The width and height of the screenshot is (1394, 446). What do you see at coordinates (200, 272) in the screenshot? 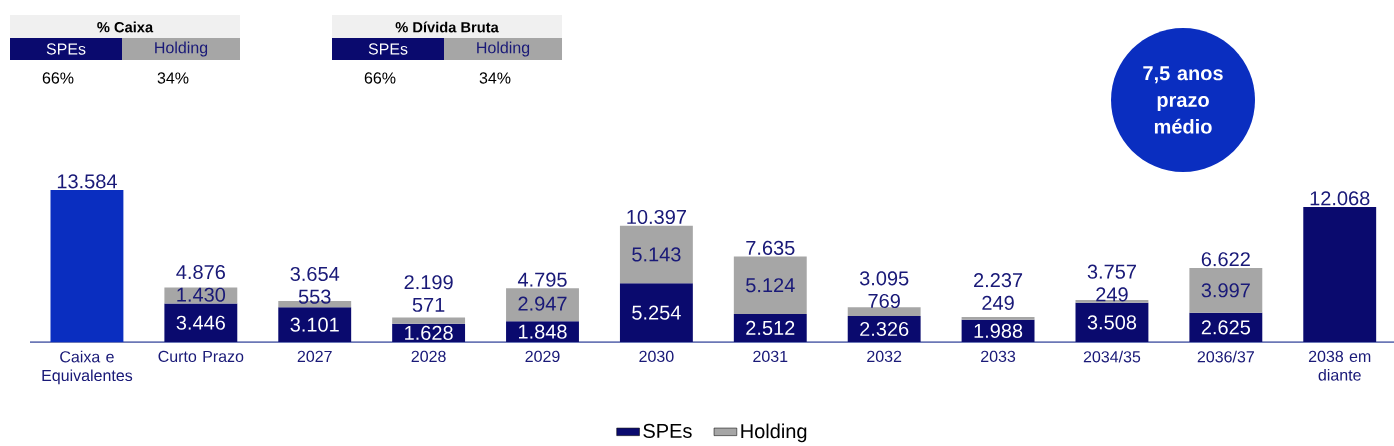
I see `total-label: 4.876` at bounding box center [200, 272].